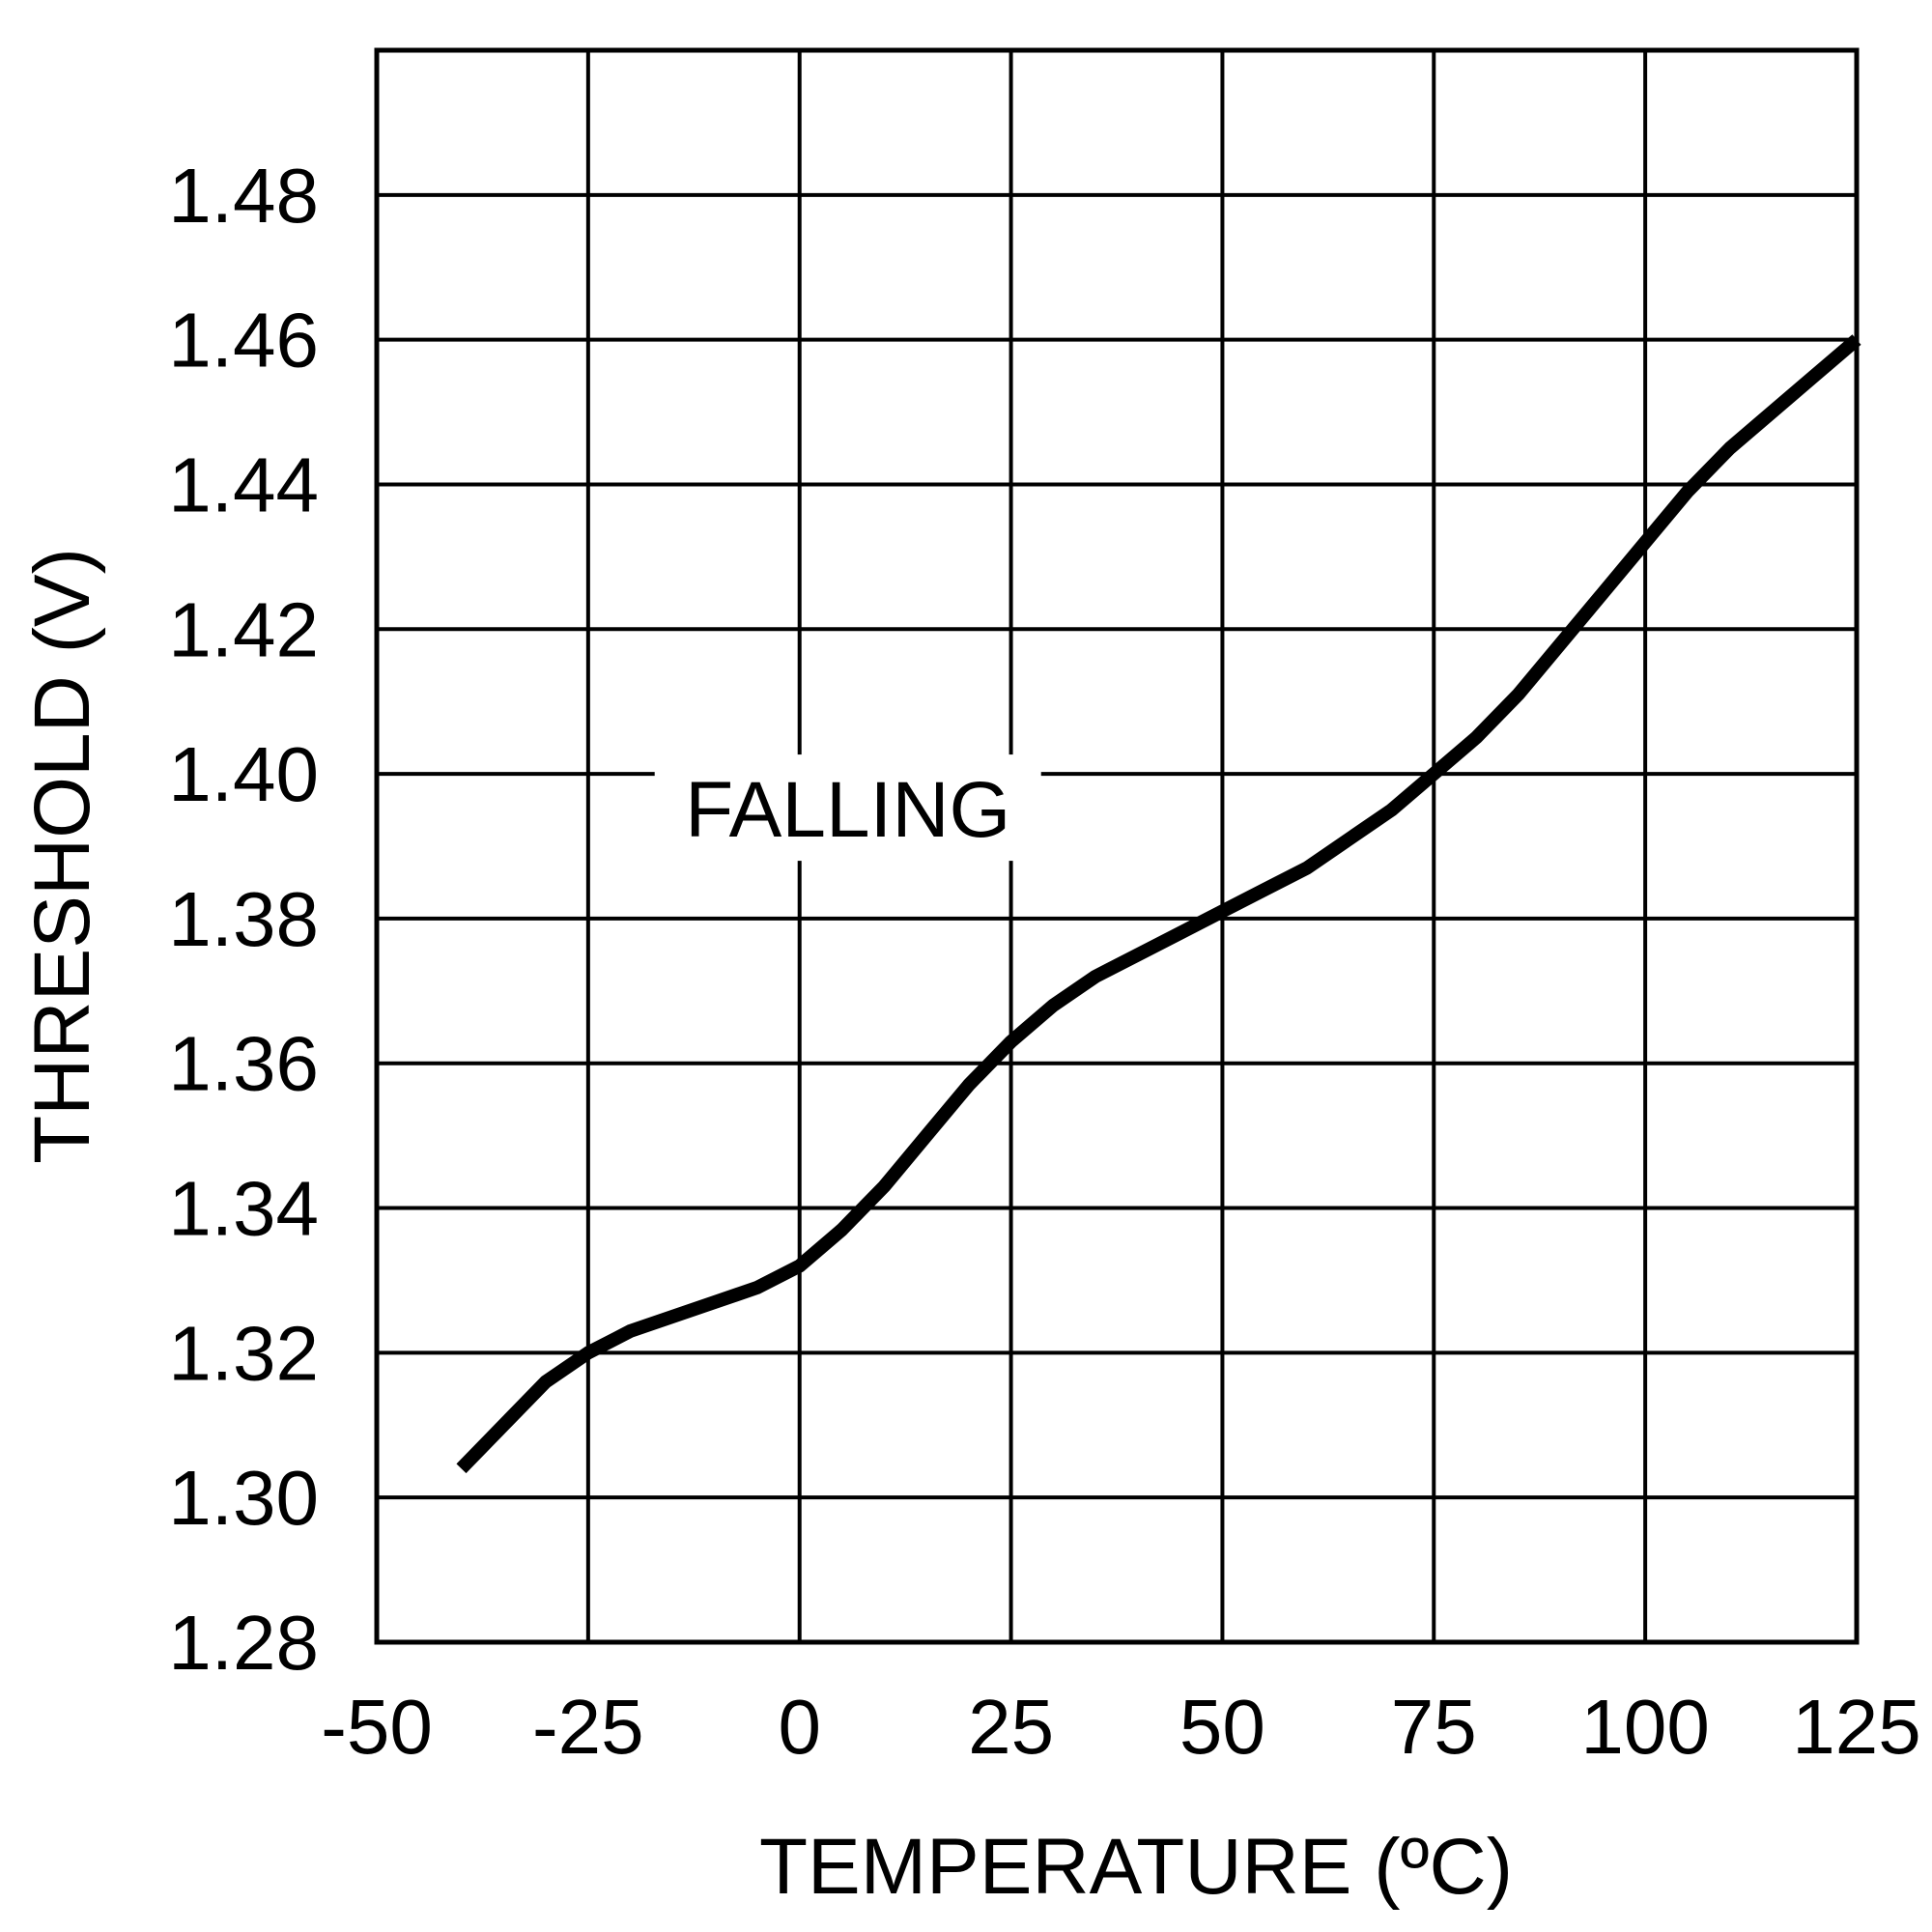  I want to click on annotation-background, so click(847, 808).